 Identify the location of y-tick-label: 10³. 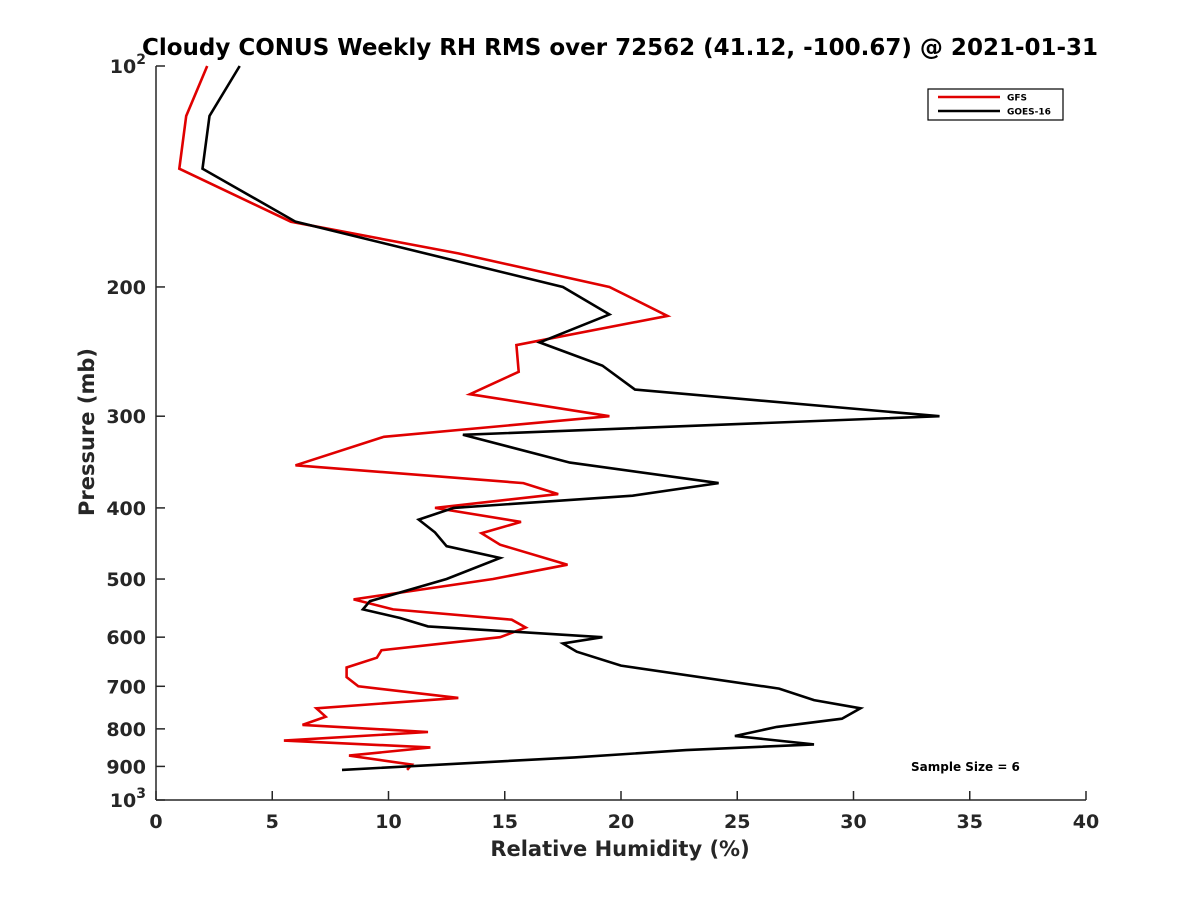
(128, 799).